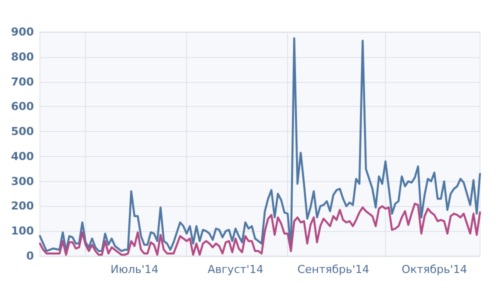  I want to click on y-tick-label: 700, so click(22, 81).